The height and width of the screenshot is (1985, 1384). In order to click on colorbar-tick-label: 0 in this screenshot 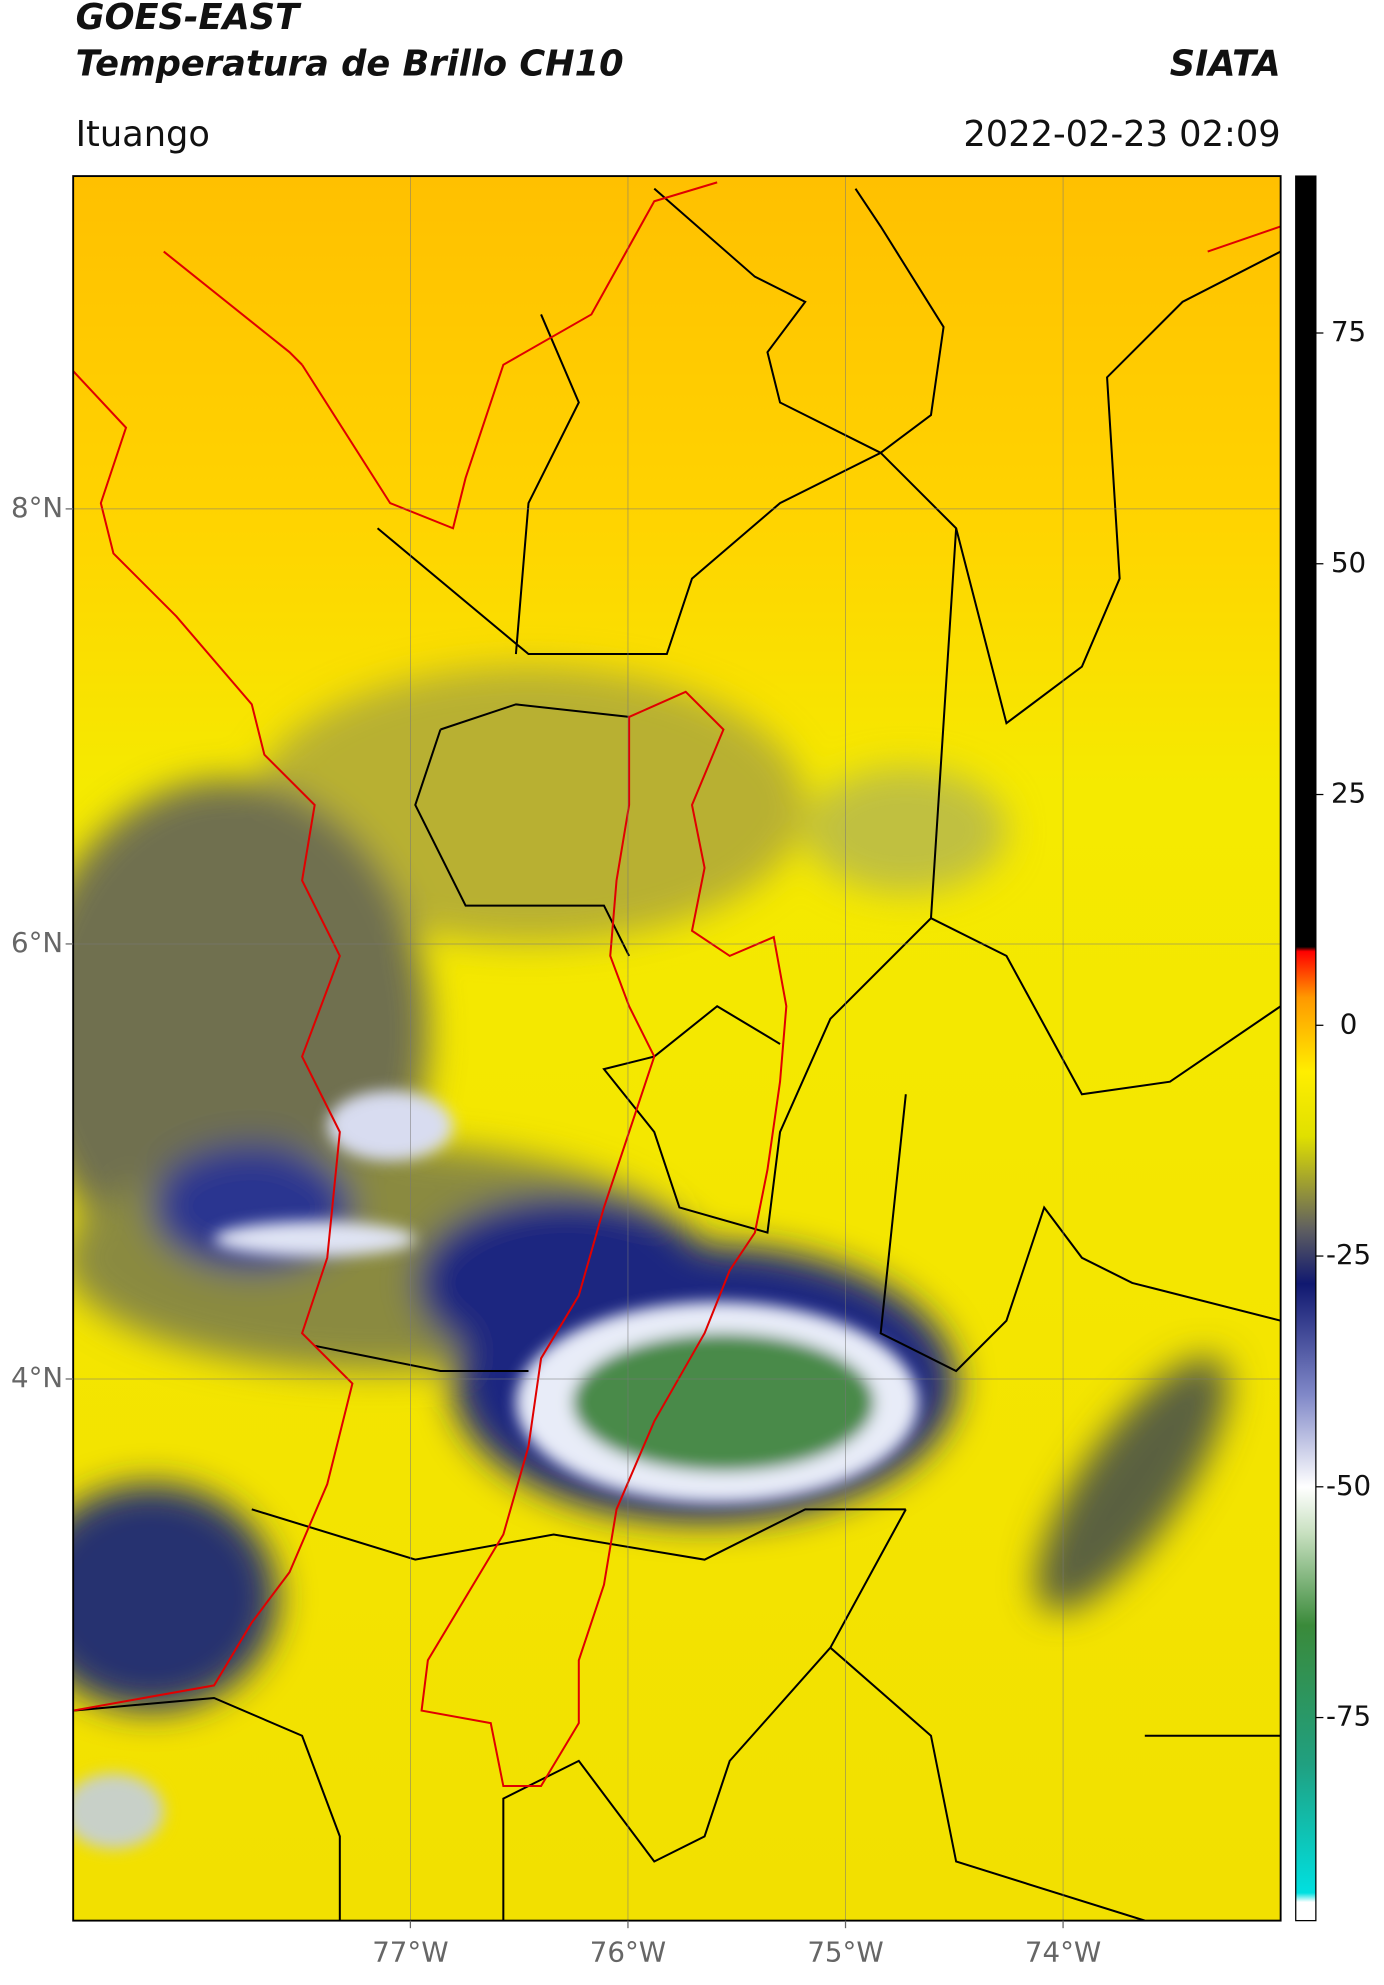, I will do `click(1349, 1023)`.